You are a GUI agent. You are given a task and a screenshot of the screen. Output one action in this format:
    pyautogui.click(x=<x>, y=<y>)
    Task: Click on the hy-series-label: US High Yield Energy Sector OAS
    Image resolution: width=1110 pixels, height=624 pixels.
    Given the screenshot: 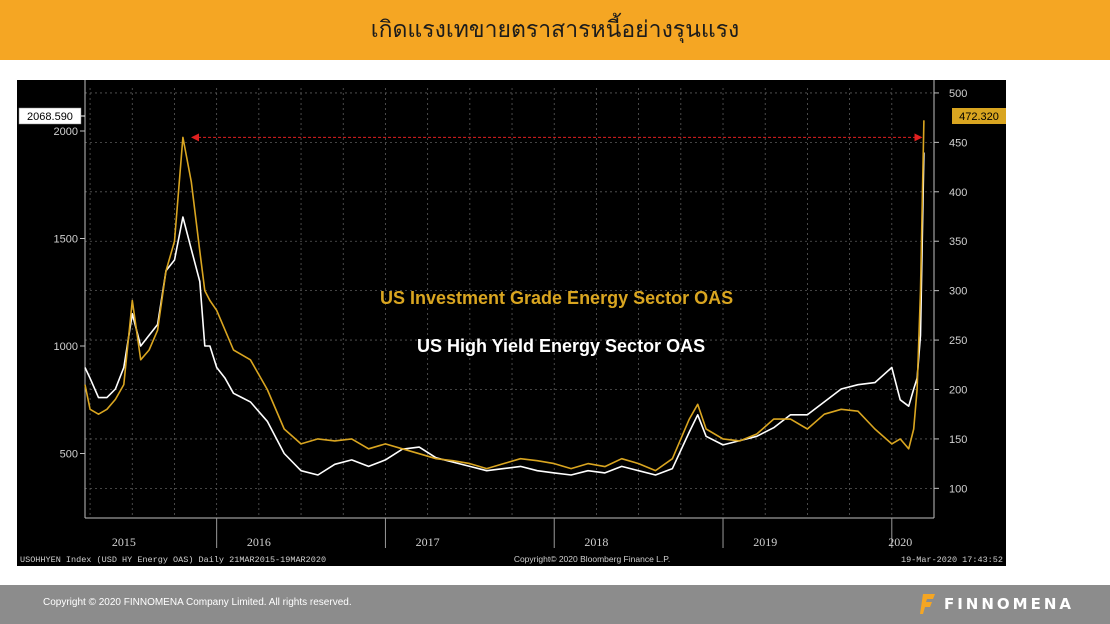 What is the action you would take?
    pyautogui.click(x=561, y=346)
    